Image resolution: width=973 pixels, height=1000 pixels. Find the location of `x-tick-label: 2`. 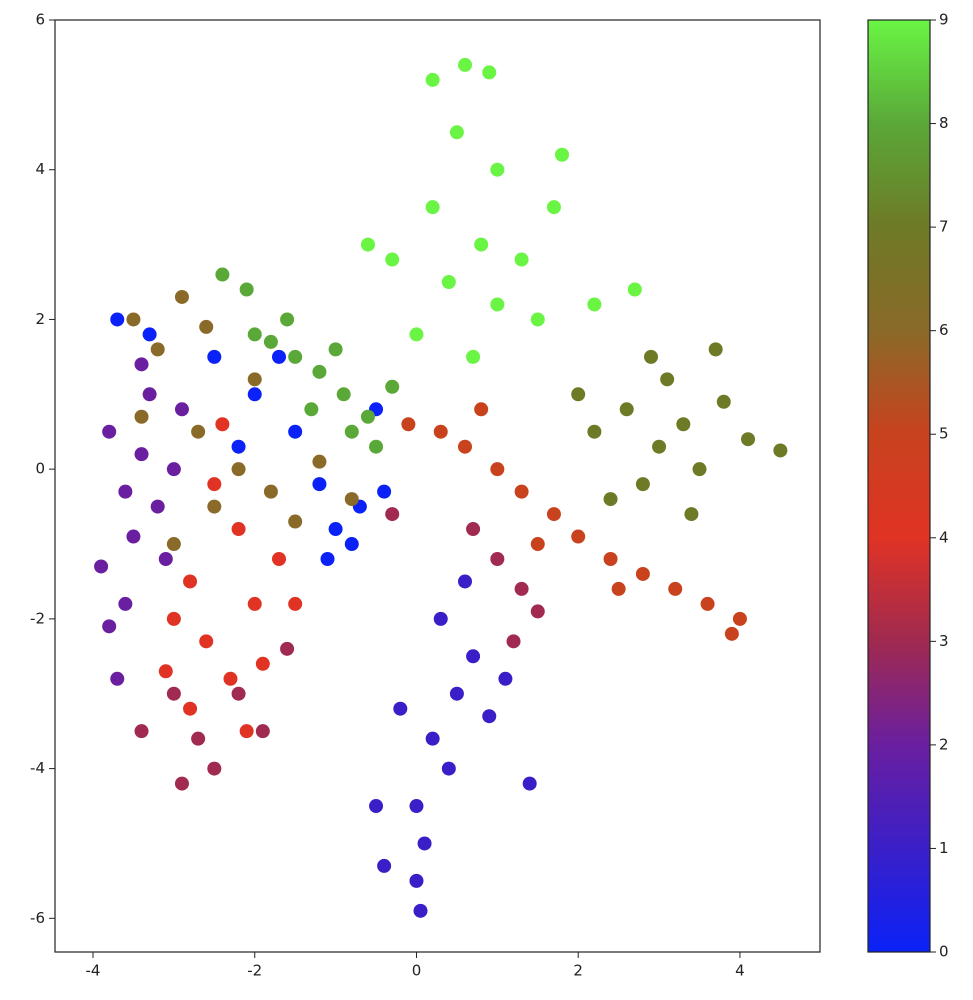

x-tick-label: 2 is located at coordinates (578, 971).